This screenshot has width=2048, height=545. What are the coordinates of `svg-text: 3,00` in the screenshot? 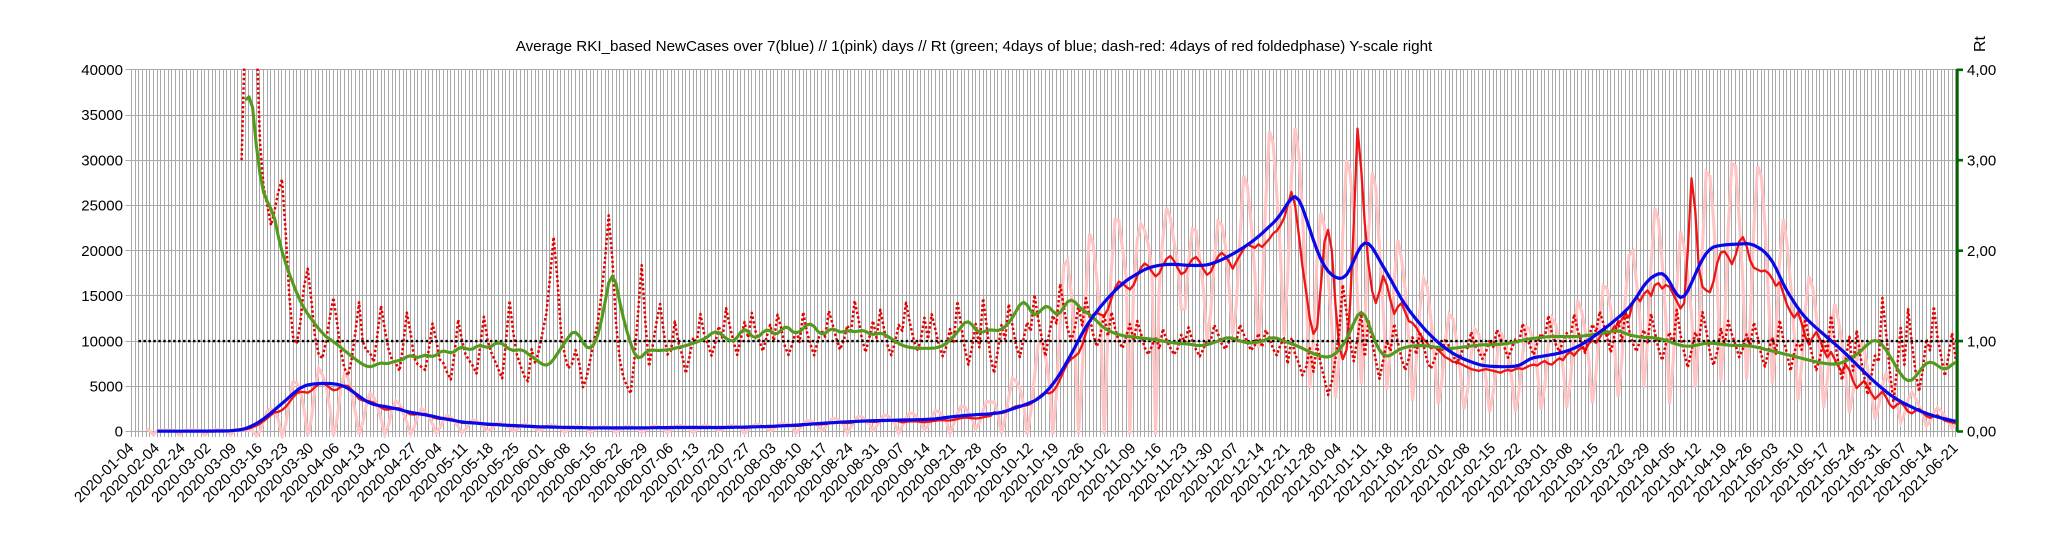 It's located at (1981, 160).